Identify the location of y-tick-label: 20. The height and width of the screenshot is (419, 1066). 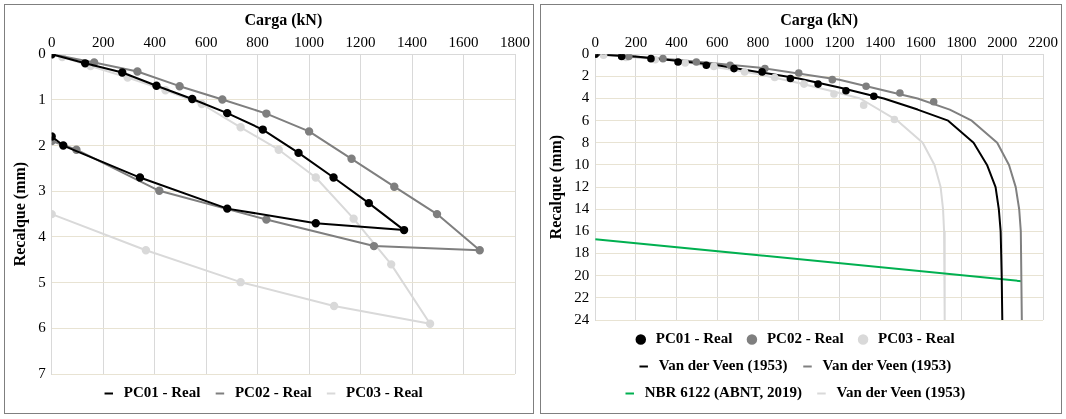
(582, 274).